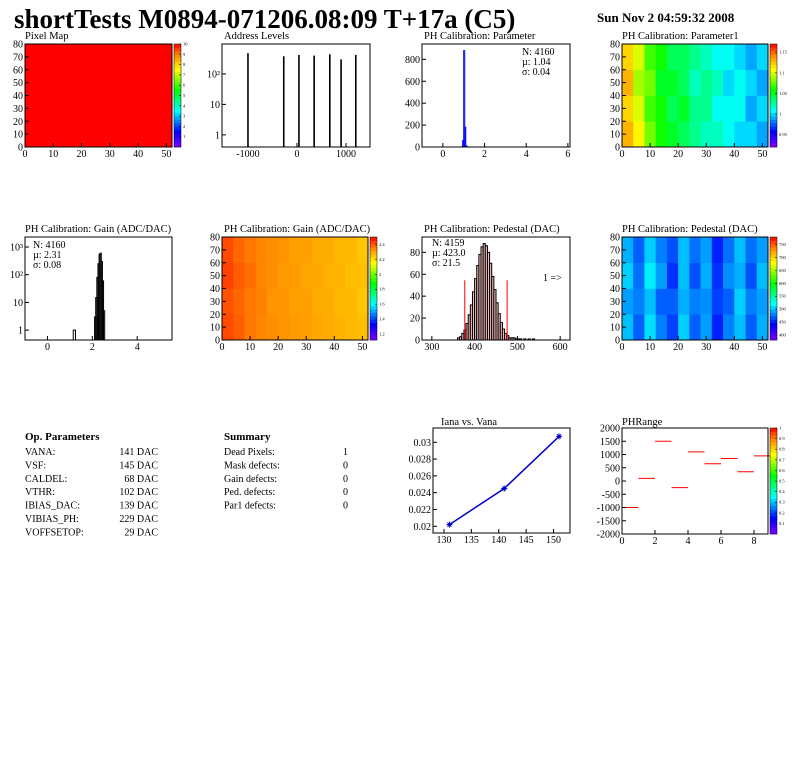 This screenshot has height=772, width=796. Describe the element at coordinates (20, 331) in the screenshot. I see `y-tick-label: 1` at that location.